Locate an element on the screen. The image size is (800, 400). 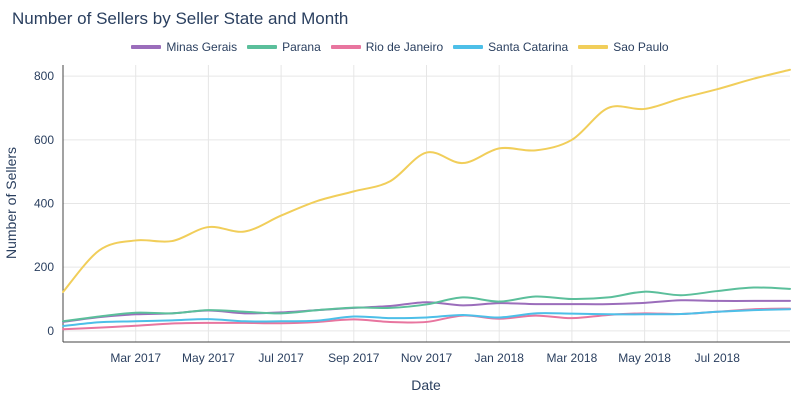
y-tick-labels: 0 200 400 600 800 is located at coordinates (44, 203).